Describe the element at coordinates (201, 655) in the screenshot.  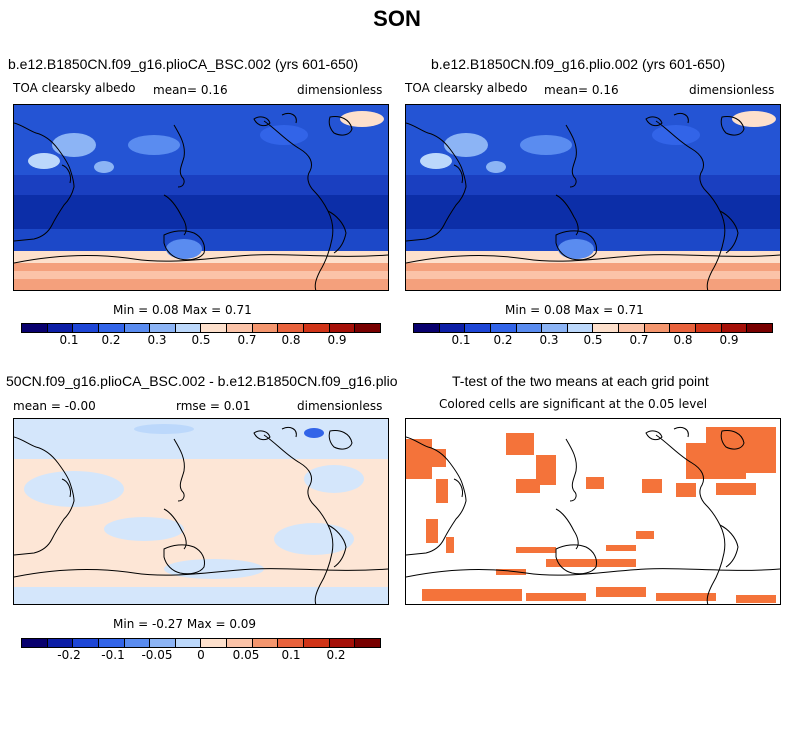
I see `panel3-tick: 0` at that location.